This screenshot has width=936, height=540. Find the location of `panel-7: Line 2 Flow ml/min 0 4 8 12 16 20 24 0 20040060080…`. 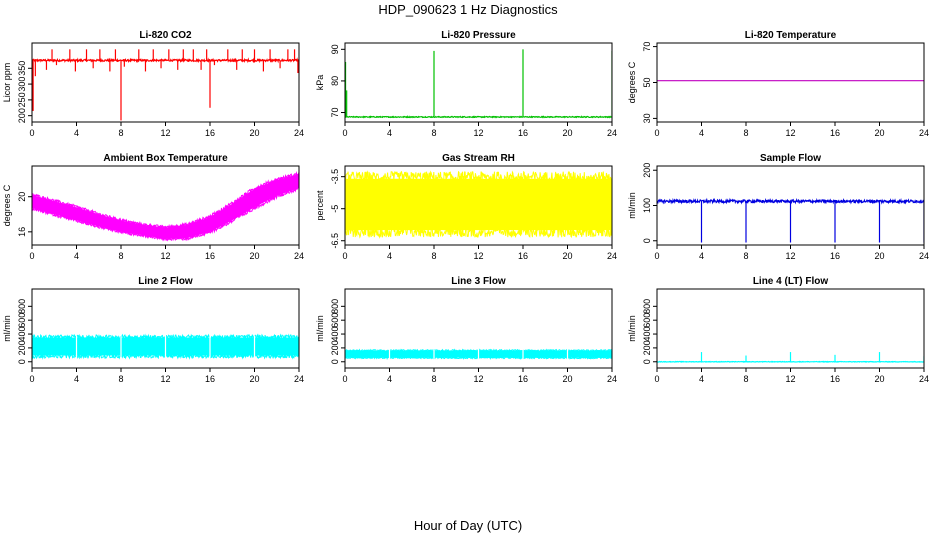

panel-7: Line 2 Flow ml/min 0 4 8 12 16 20 24 0 20040060080… is located at coordinates (153, 330).